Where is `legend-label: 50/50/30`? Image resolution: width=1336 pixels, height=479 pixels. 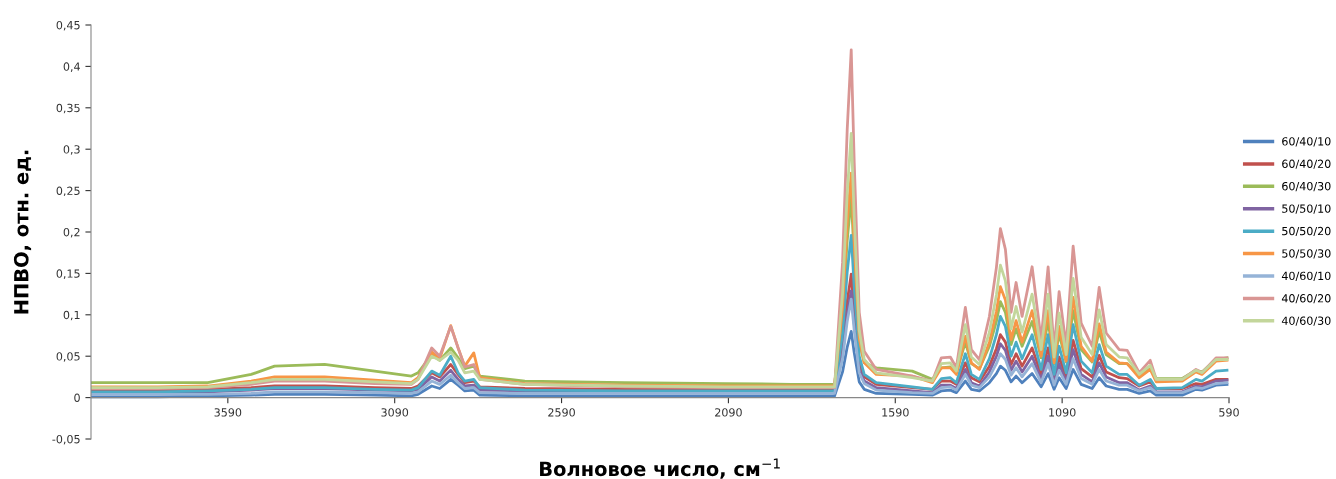 legend-label: 50/50/30 is located at coordinates (1306, 254).